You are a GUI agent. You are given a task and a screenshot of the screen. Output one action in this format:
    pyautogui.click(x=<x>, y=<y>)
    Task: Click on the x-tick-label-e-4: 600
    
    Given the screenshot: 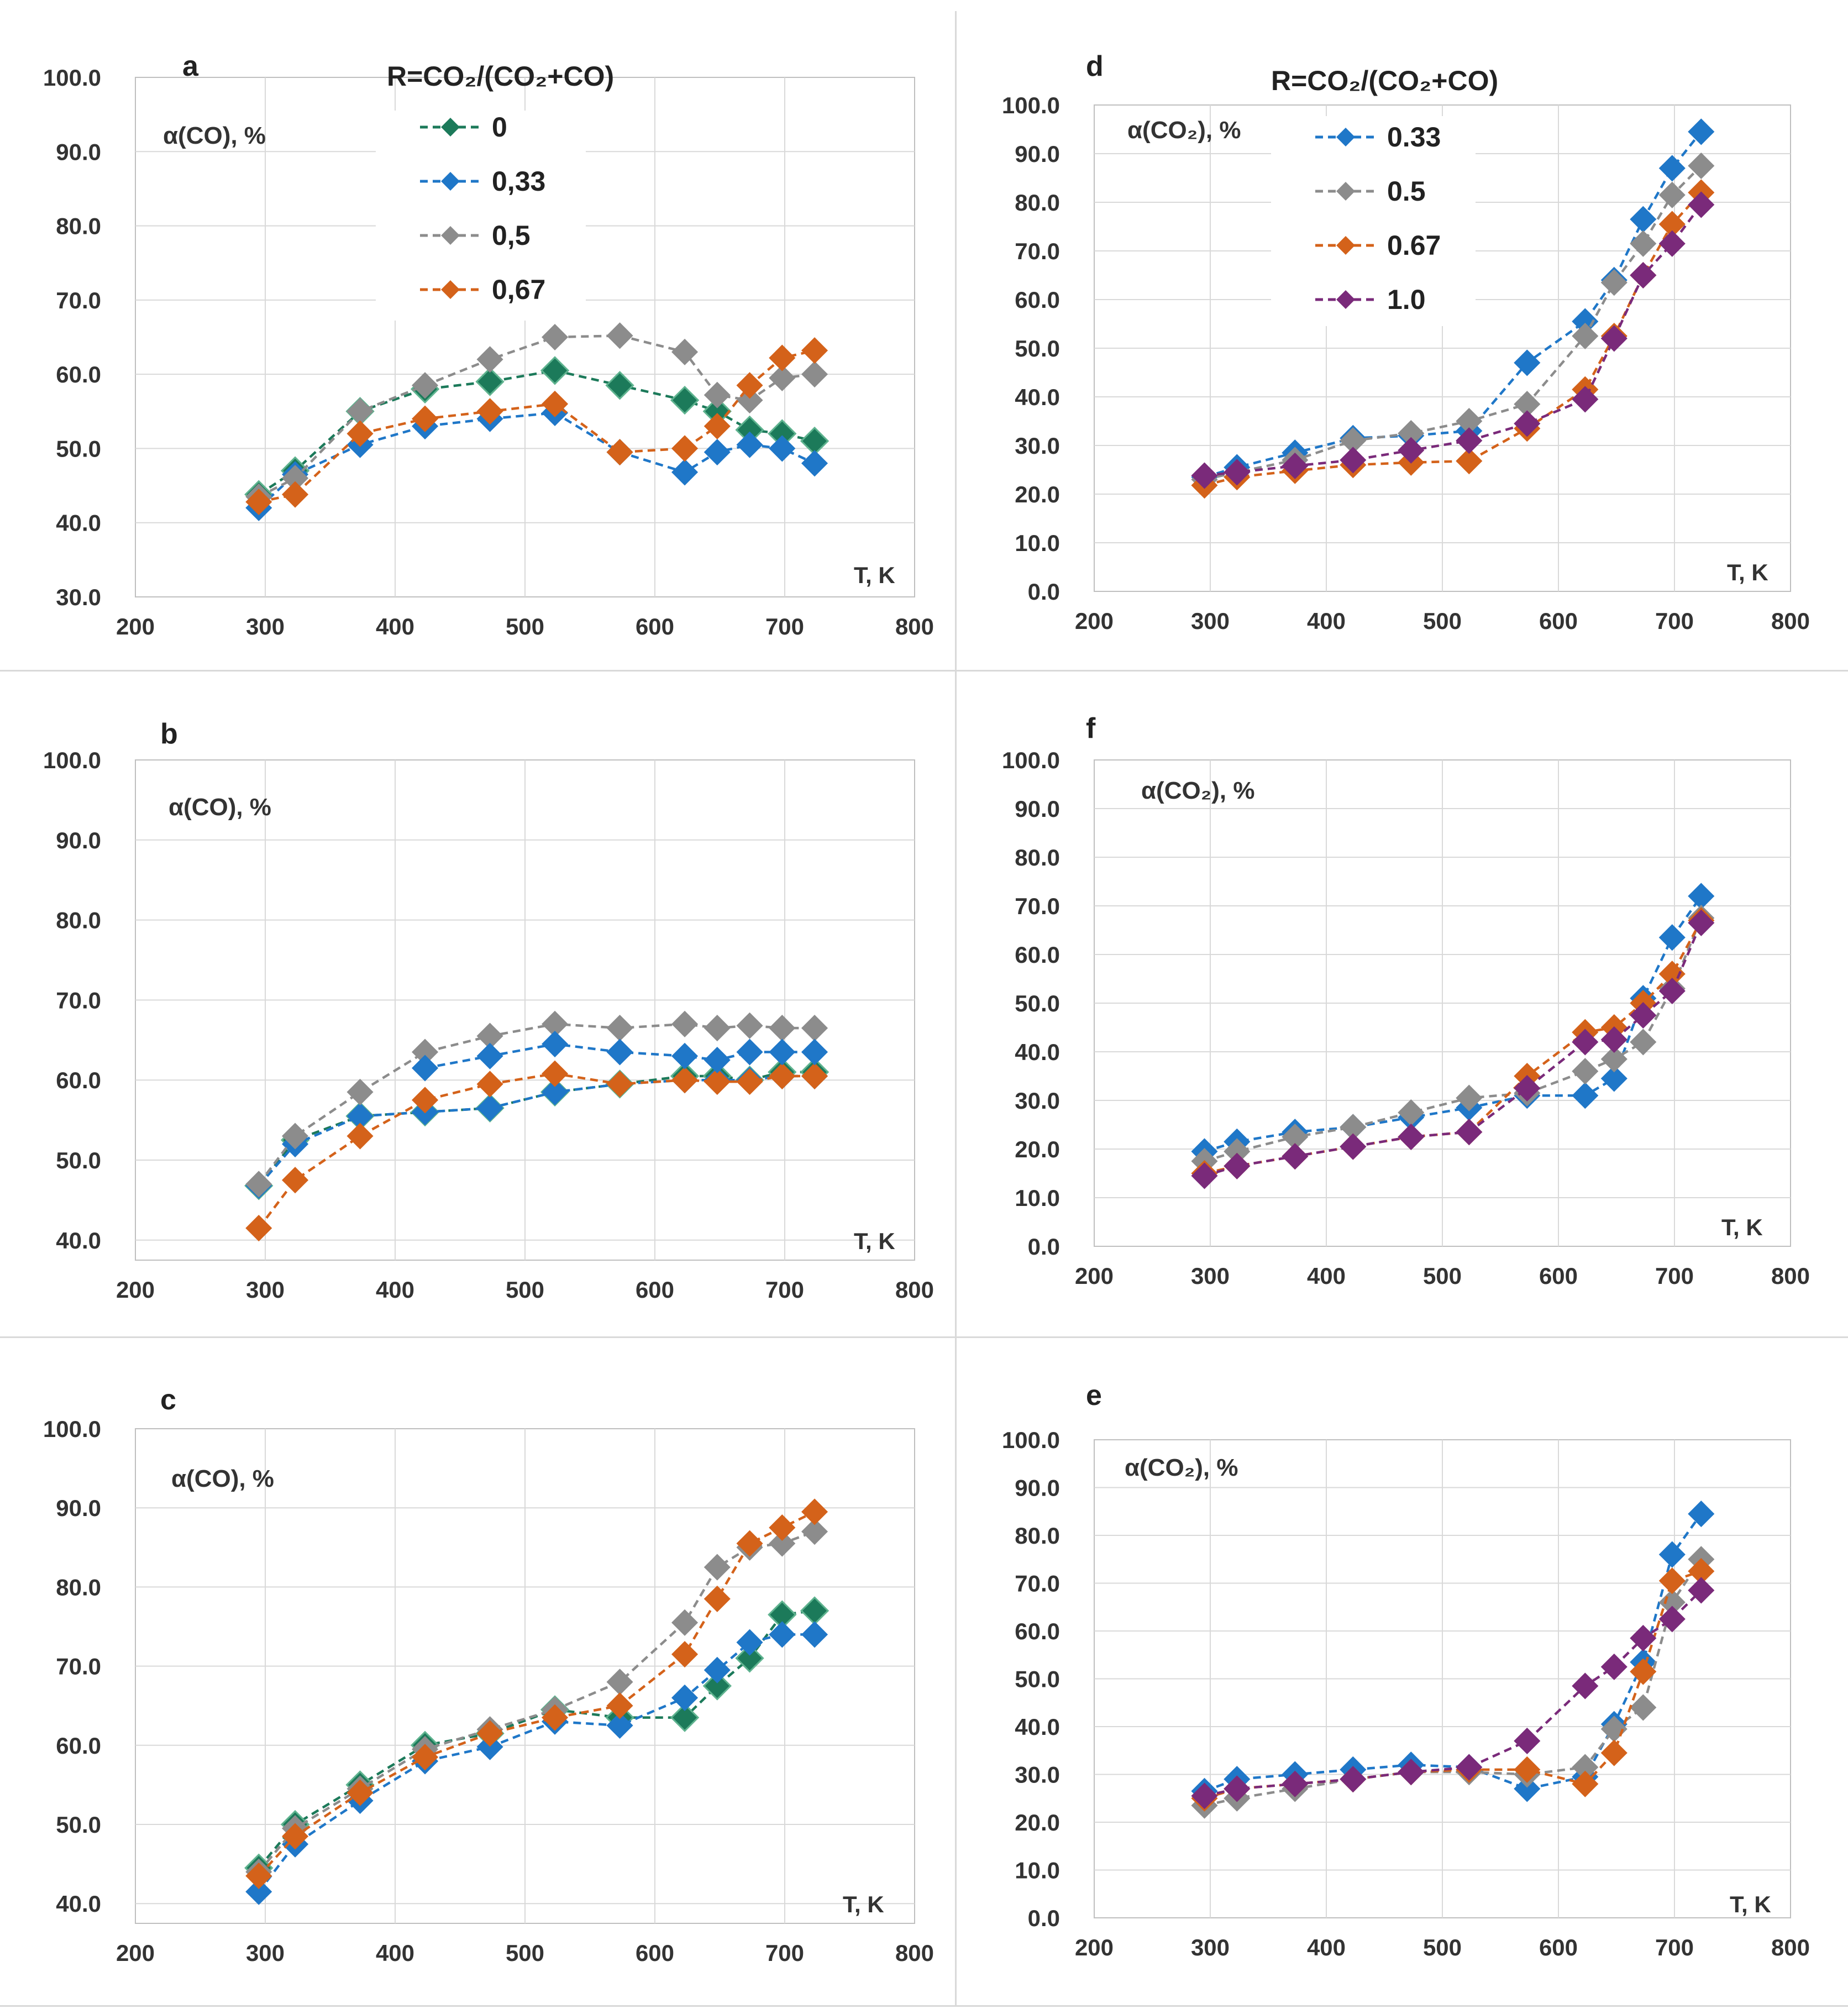 What is the action you would take?
    pyautogui.click(x=1559, y=1947)
    